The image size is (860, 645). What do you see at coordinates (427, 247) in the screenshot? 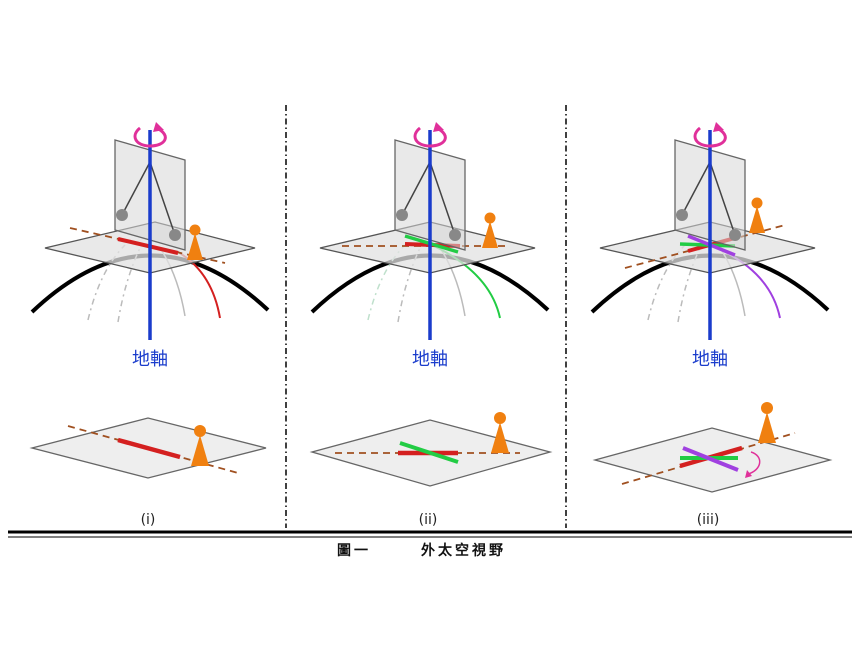
I see `horizon-plane` at bounding box center [427, 247].